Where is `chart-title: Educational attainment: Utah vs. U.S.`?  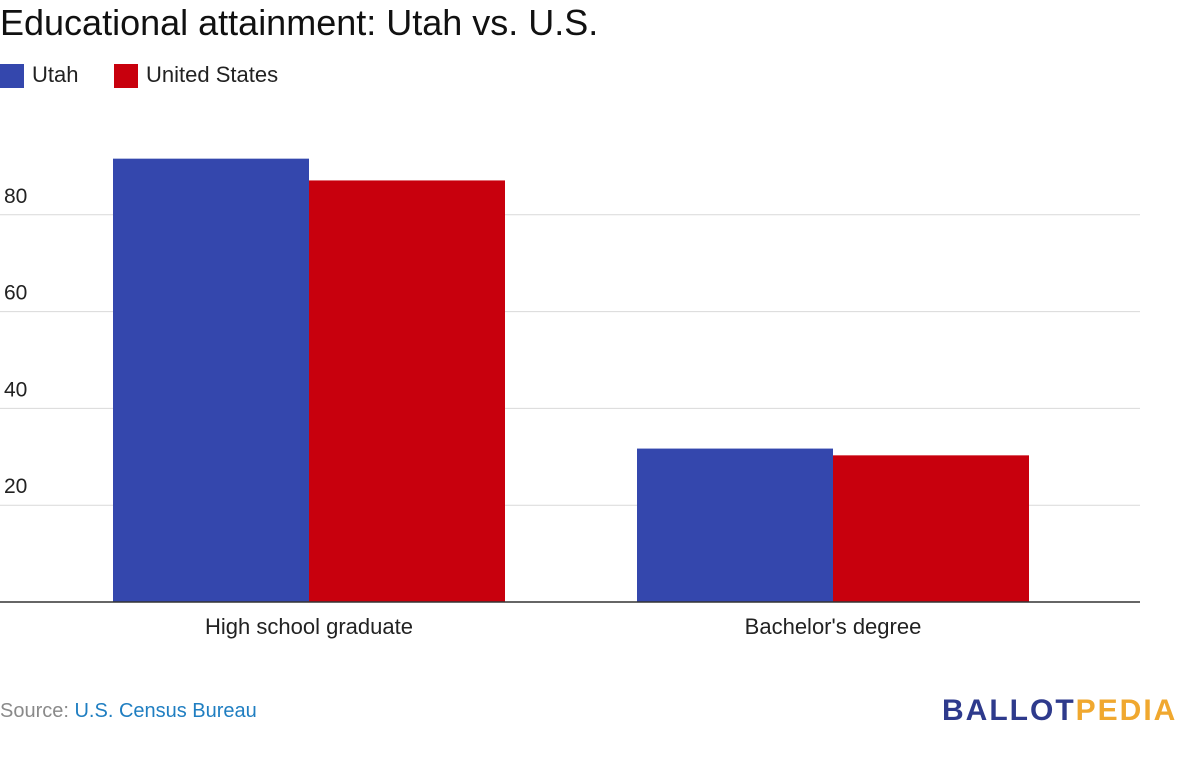
chart-title: Educational attainment: Utah vs. U.S. is located at coordinates (299, 22).